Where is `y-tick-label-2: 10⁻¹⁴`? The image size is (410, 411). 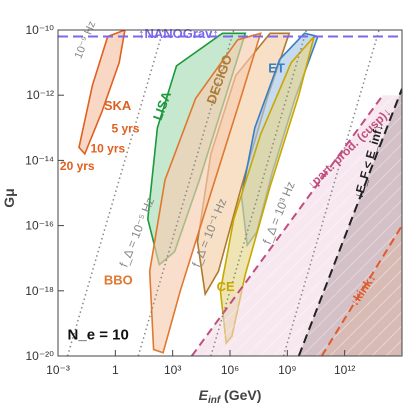
y-tick-label-2: 10⁻¹⁴ is located at coordinates (39, 160).